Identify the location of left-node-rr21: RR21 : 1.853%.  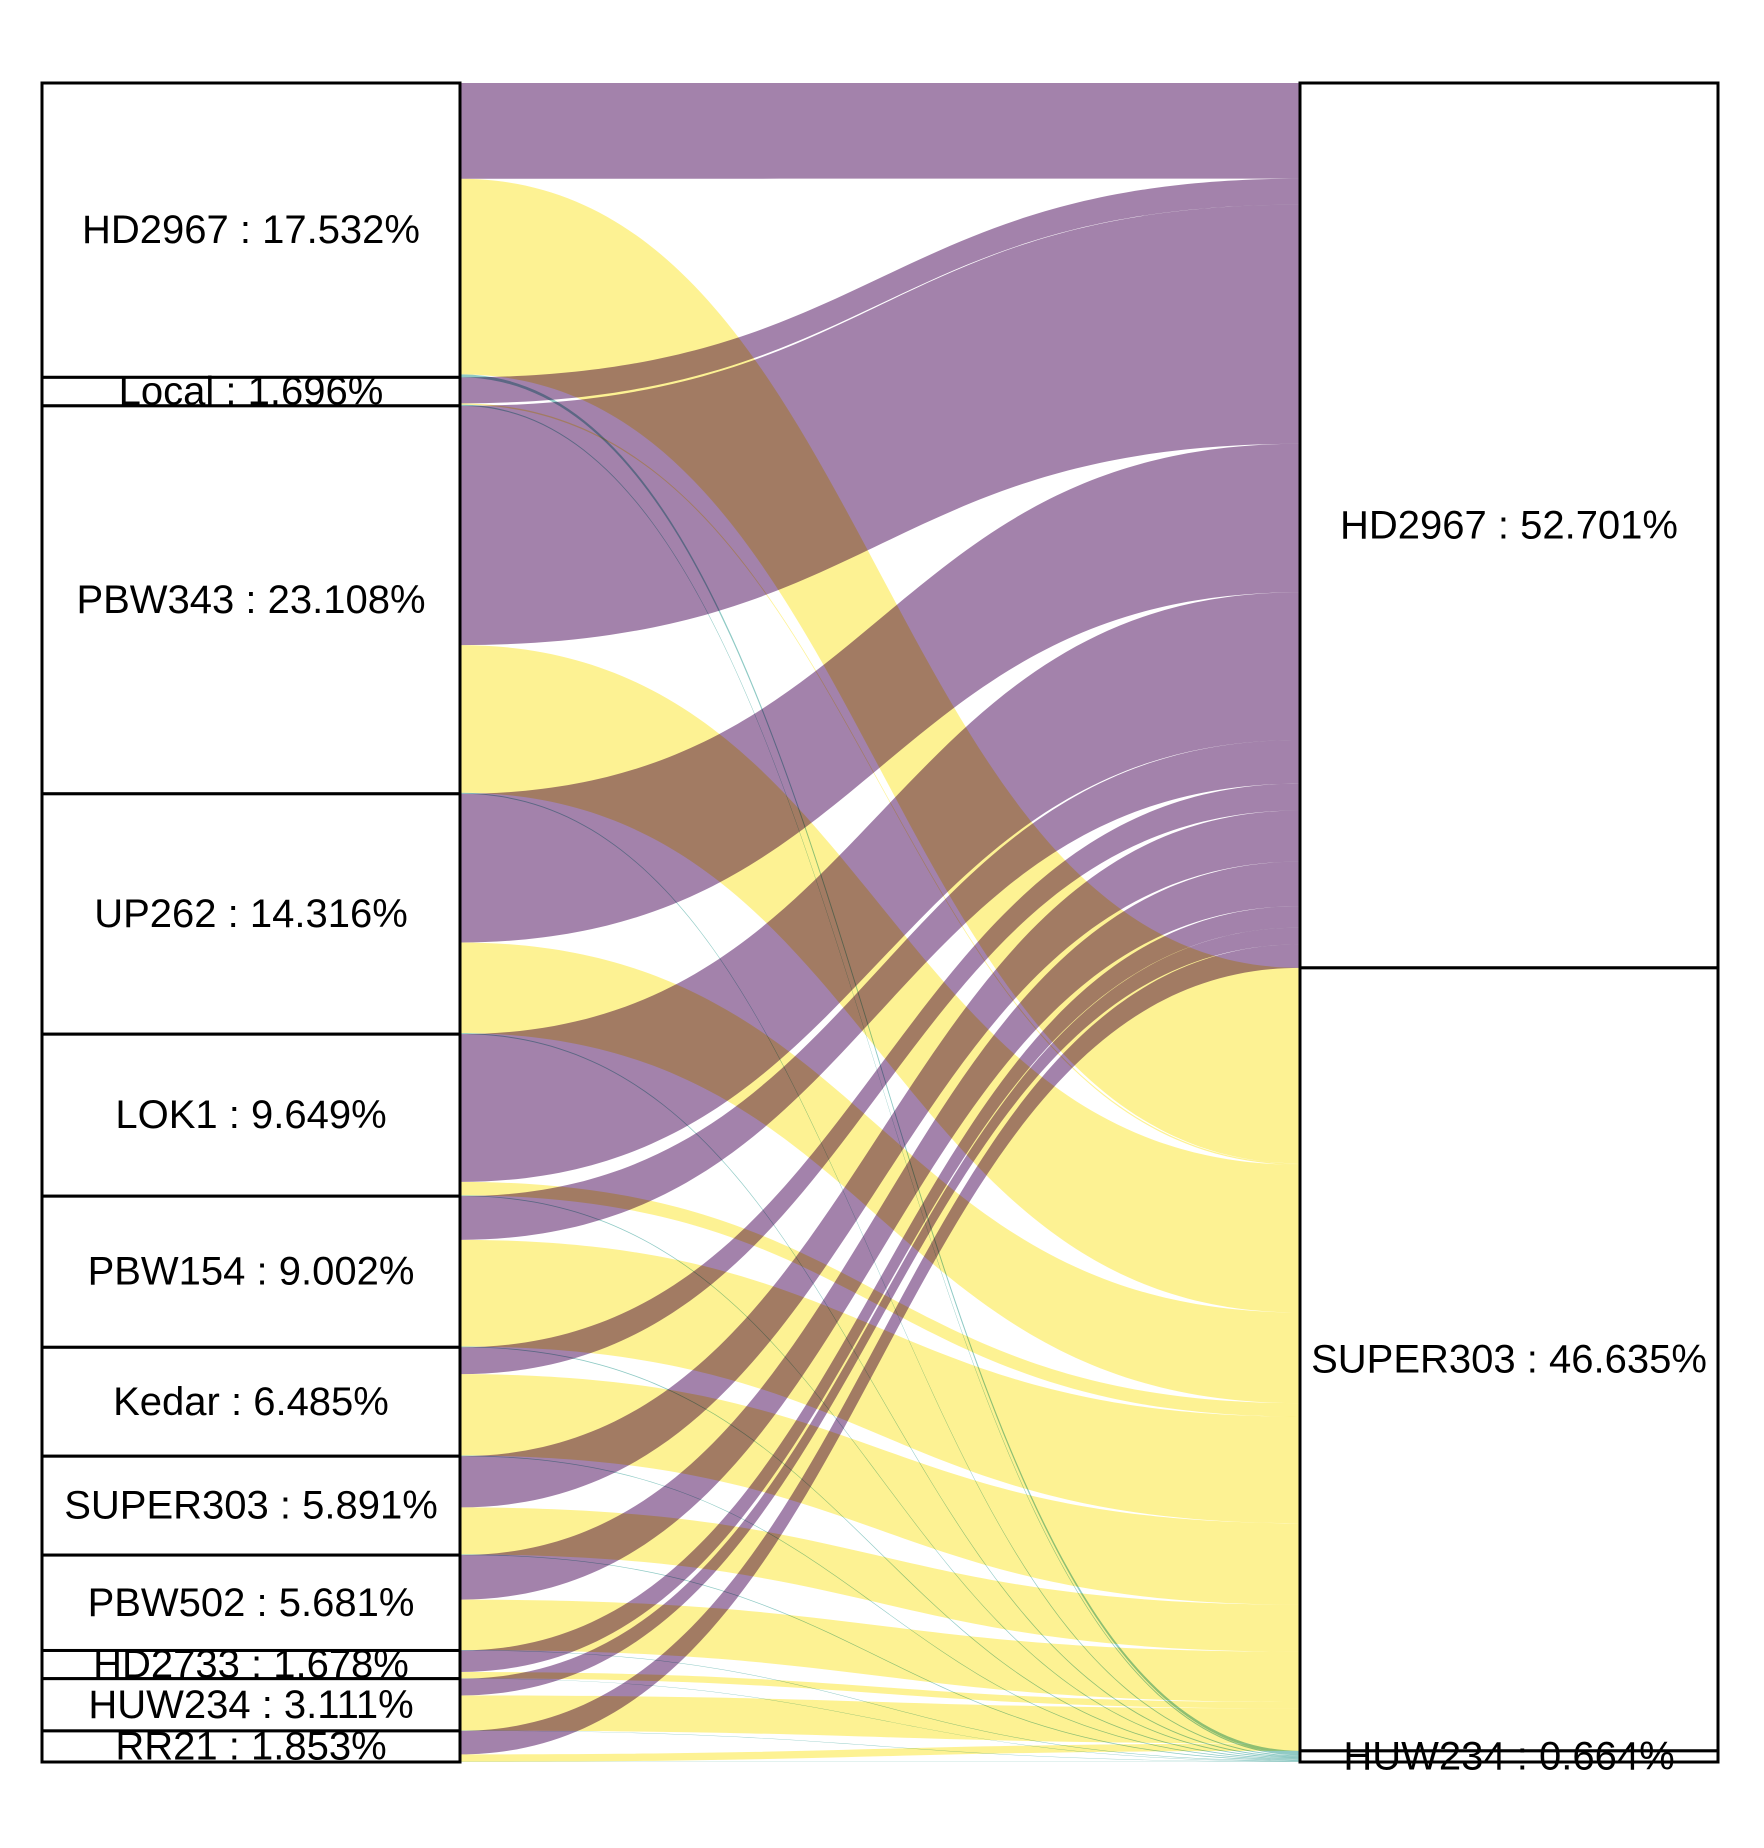
(251, 1746).